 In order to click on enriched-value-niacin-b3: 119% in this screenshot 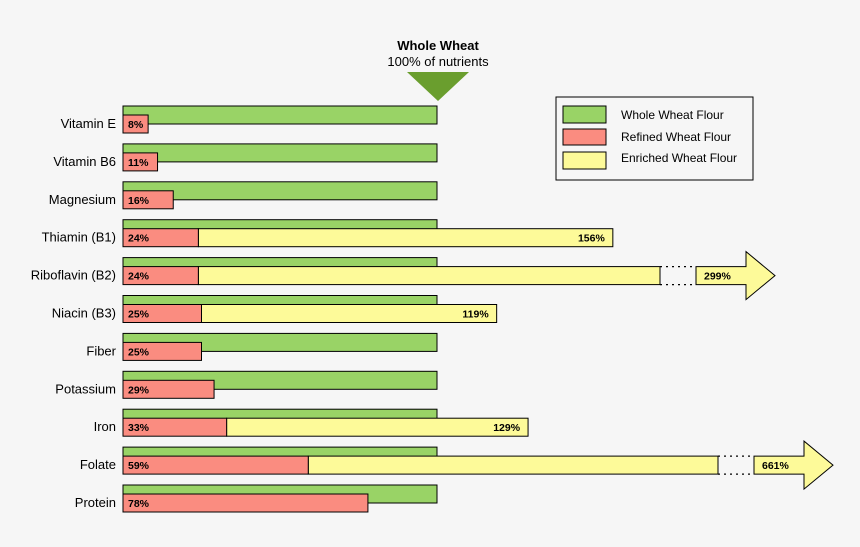, I will do `click(475, 315)`.